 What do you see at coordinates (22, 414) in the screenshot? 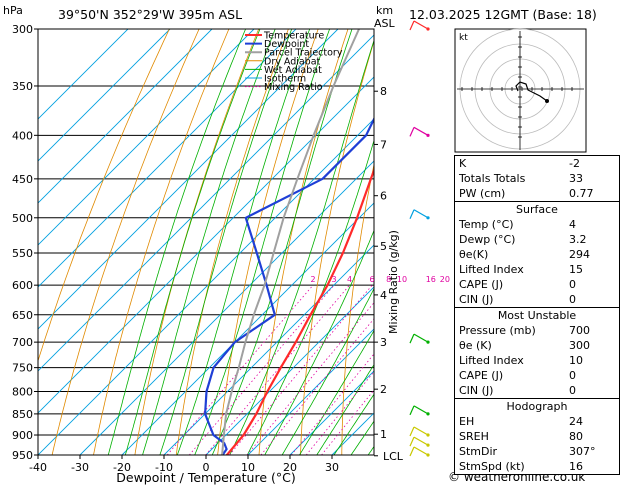
I see `pressure-tick-label: 850` at bounding box center [22, 414].